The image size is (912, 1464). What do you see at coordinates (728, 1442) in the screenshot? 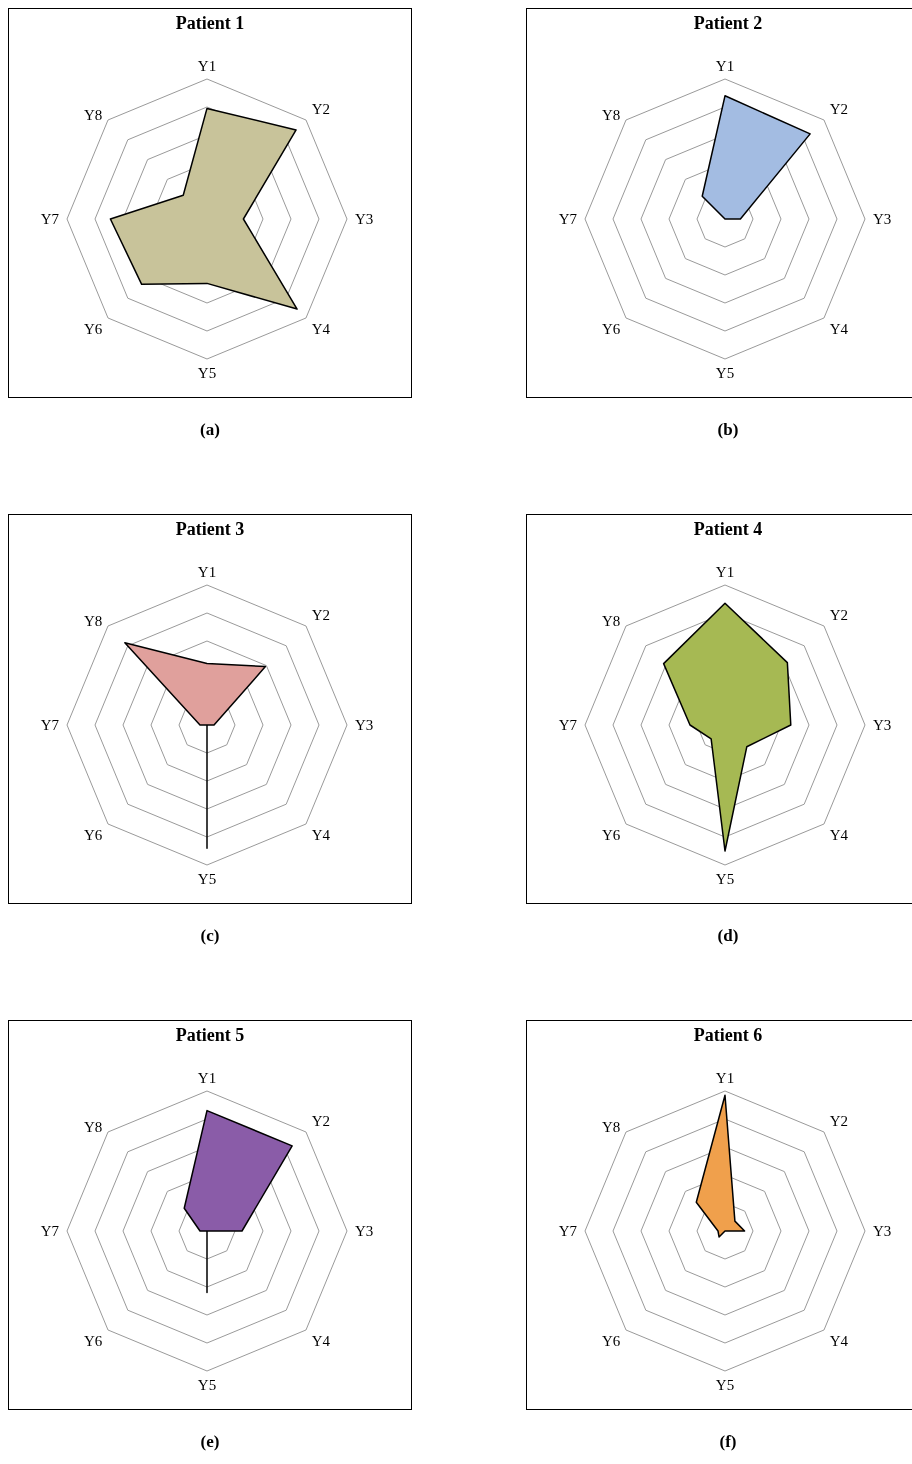
I see `text: (f)` at bounding box center [728, 1442].